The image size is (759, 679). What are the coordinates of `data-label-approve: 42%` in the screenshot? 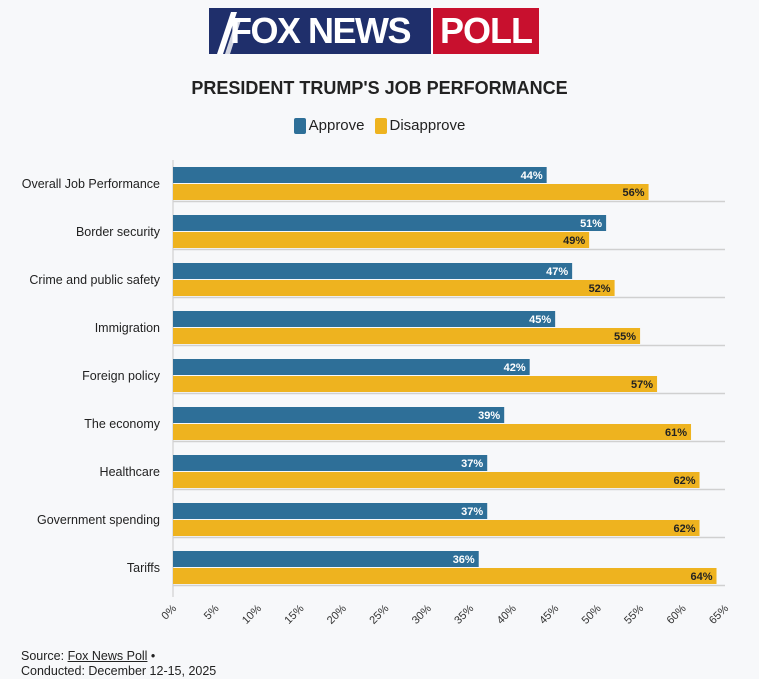 It's located at (515, 368).